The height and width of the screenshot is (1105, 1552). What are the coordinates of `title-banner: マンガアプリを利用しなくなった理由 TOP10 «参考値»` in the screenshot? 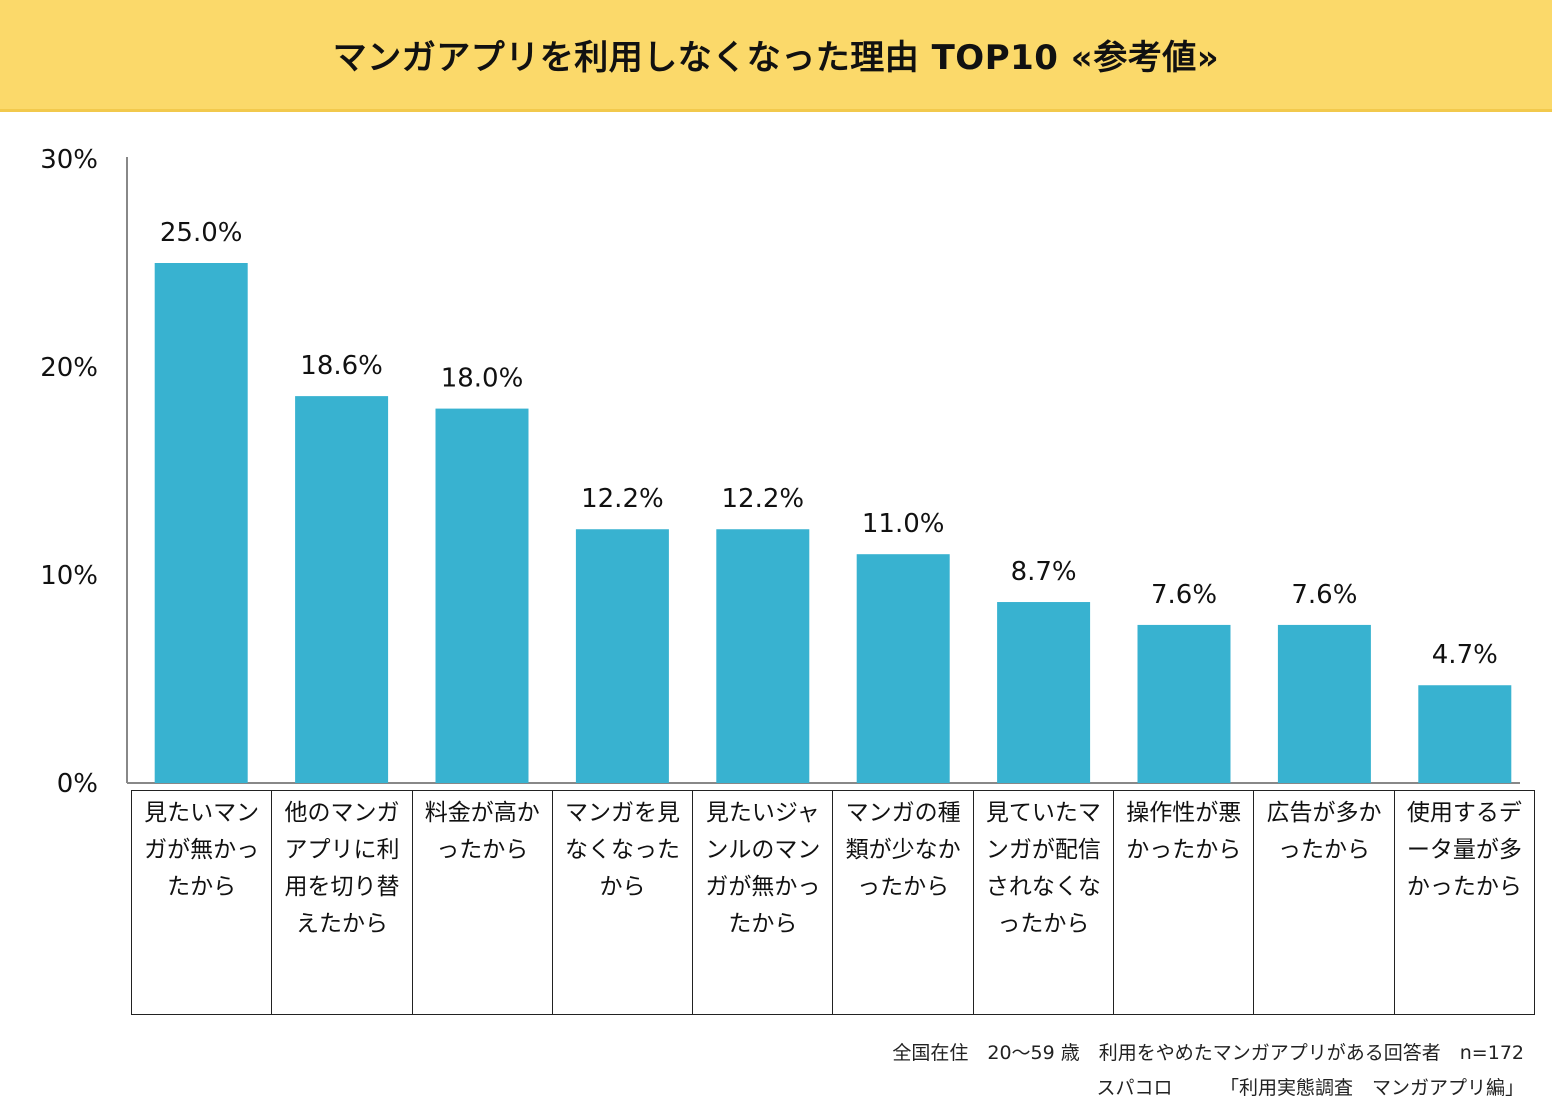 It's located at (776, 56).